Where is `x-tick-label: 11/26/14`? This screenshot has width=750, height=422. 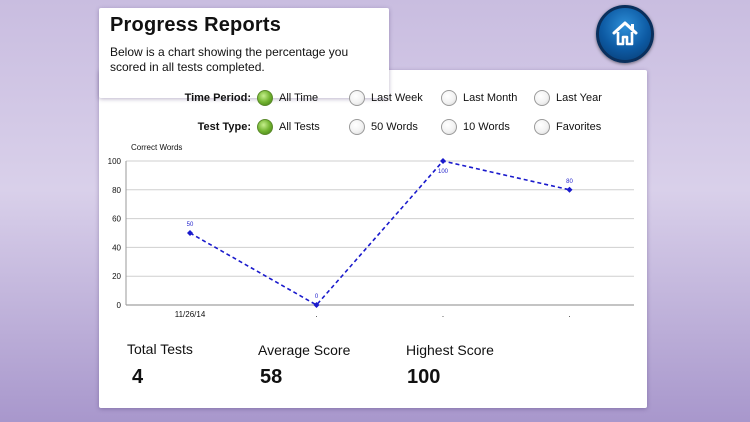
x-tick-label: 11/26/14 is located at coordinates (190, 314).